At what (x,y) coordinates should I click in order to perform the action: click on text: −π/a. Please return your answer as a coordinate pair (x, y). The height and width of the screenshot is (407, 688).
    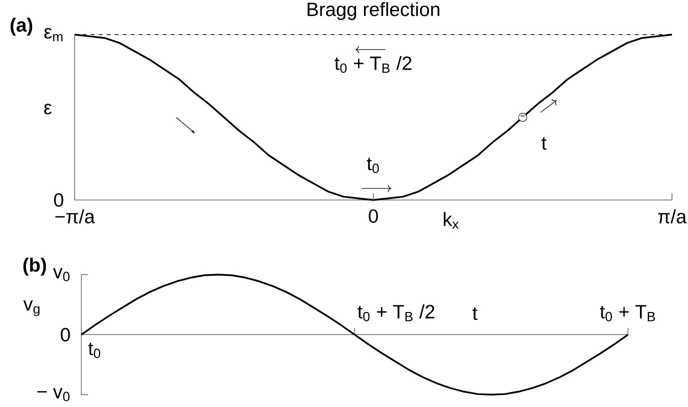
    Looking at the image, I should click on (75, 217).